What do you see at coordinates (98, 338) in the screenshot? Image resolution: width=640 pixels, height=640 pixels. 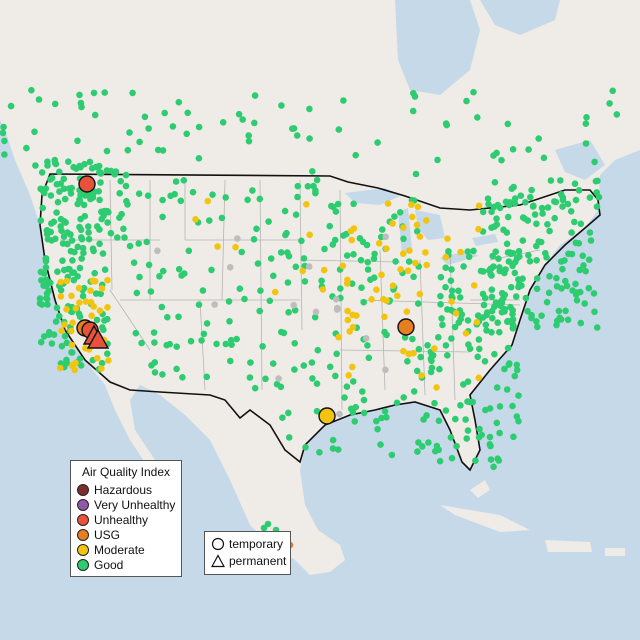 I see `unhealthy-triangle-marker` at bounding box center [98, 338].